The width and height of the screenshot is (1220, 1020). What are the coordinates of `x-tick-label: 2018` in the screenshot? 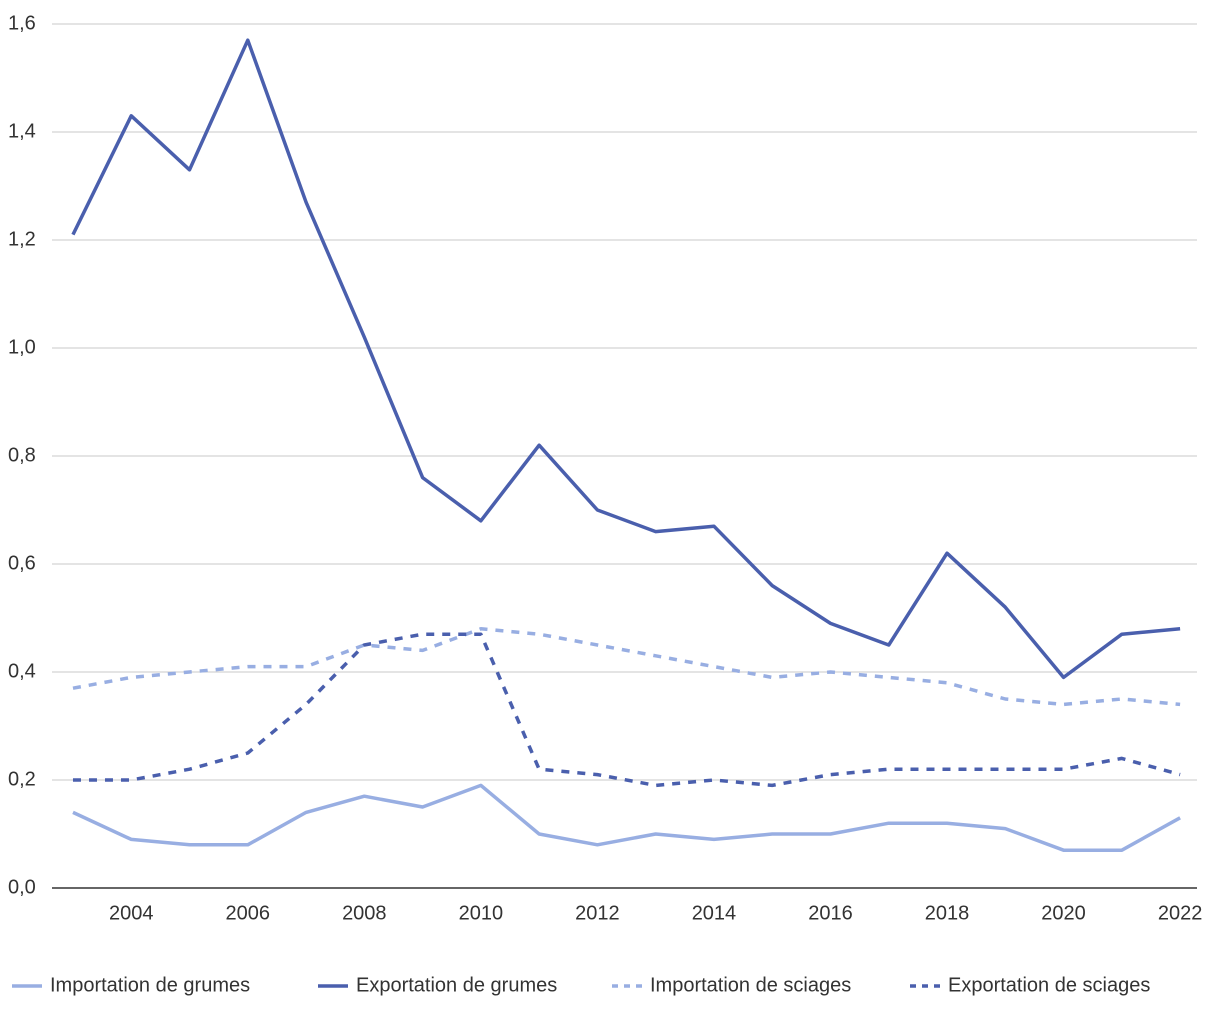 It's located at (947, 913).